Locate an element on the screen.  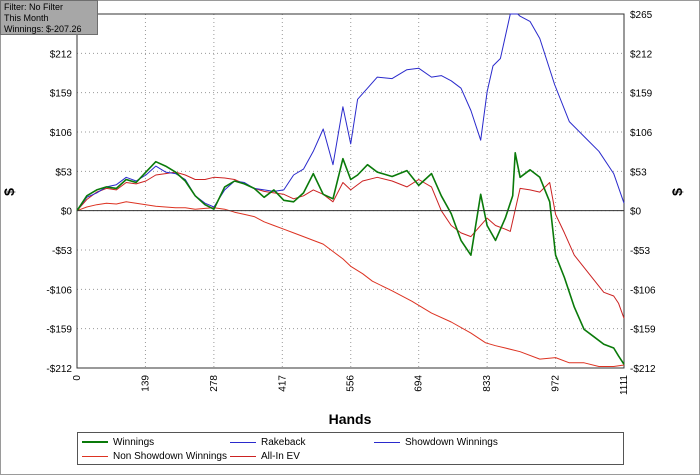
y-tick-label-right: $53 is located at coordinates (638, 172).